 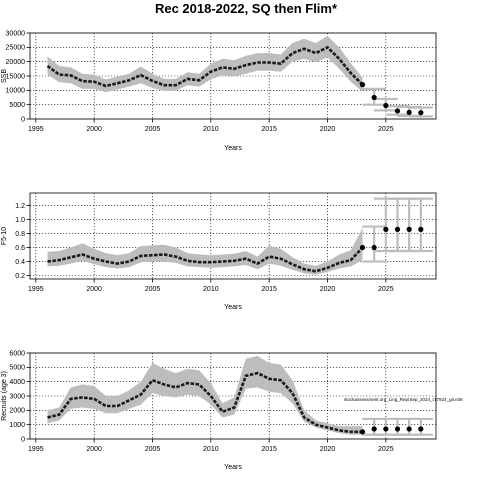 What do you see at coordinates (36, 289) in the screenshot?
I see `f-x-tick-label: 1995` at bounding box center [36, 289].